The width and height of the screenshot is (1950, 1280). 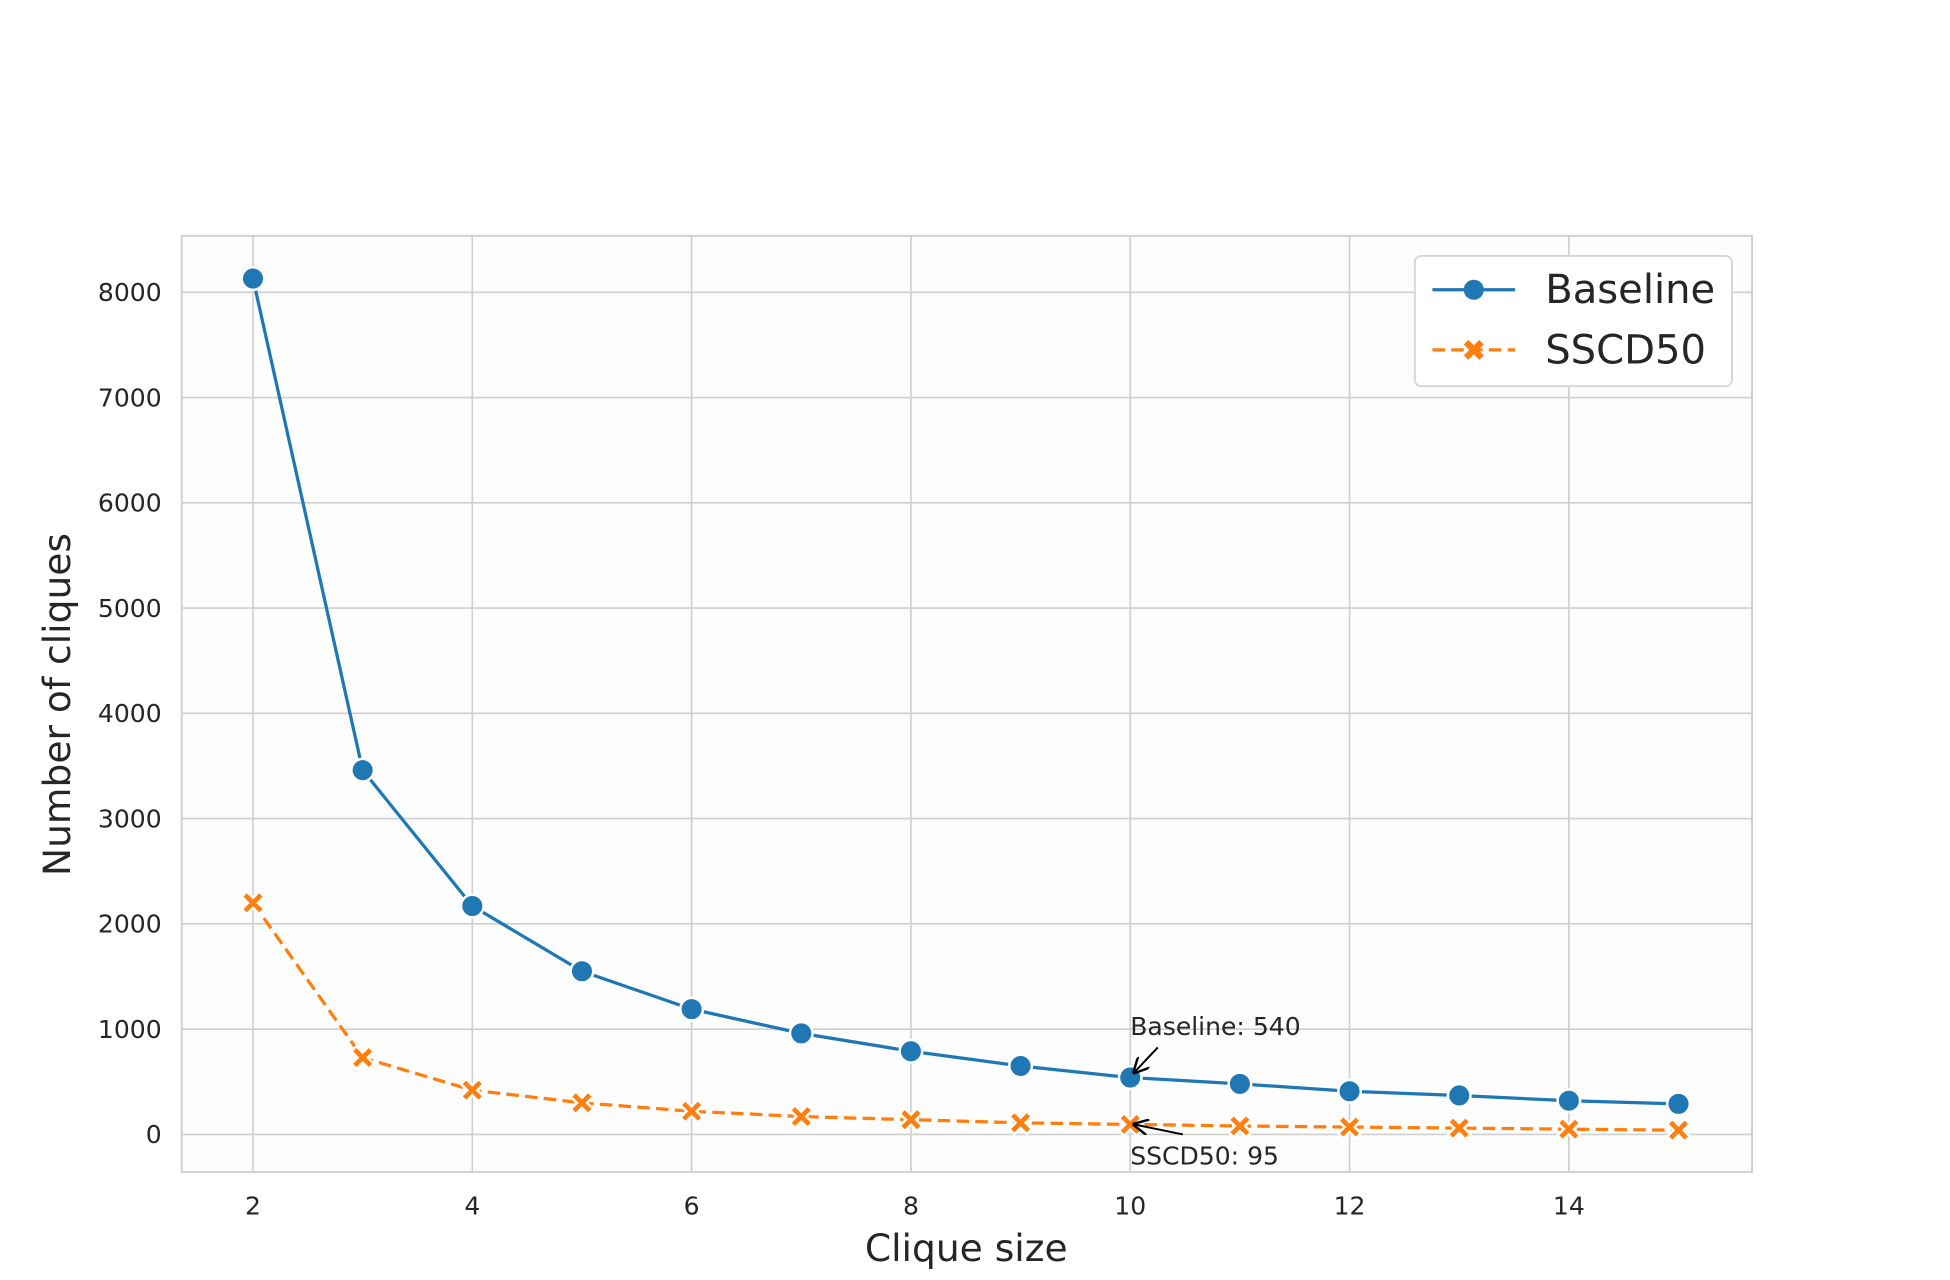 What do you see at coordinates (130, 292) in the screenshot?
I see `y-tick-label: 8000` at bounding box center [130, 292].